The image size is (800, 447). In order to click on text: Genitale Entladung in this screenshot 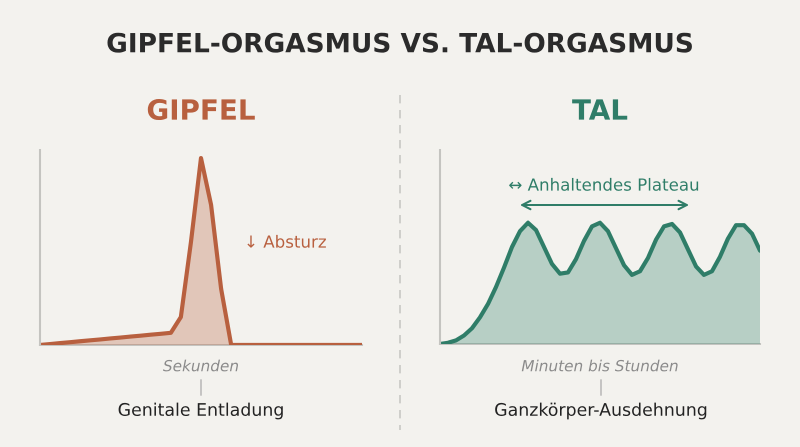, I will do `click(200, 411)`.